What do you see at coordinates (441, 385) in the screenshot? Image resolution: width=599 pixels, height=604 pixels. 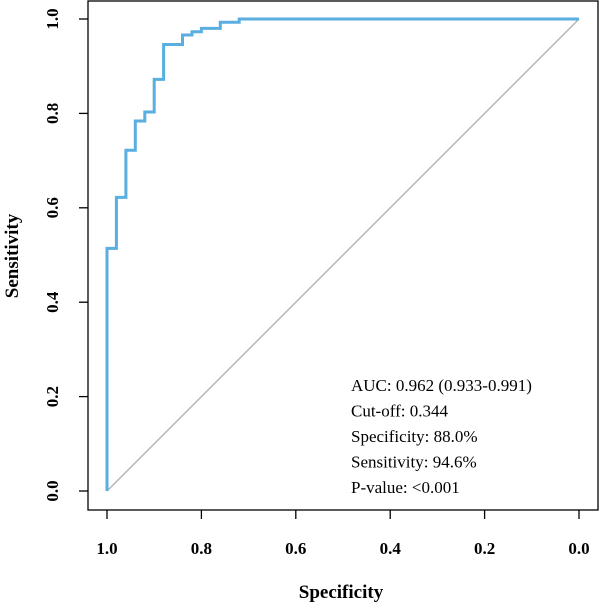 I see `annotation-line: AUC: 0.962 (0.933-0.991)` at bounding box center [441, 385].